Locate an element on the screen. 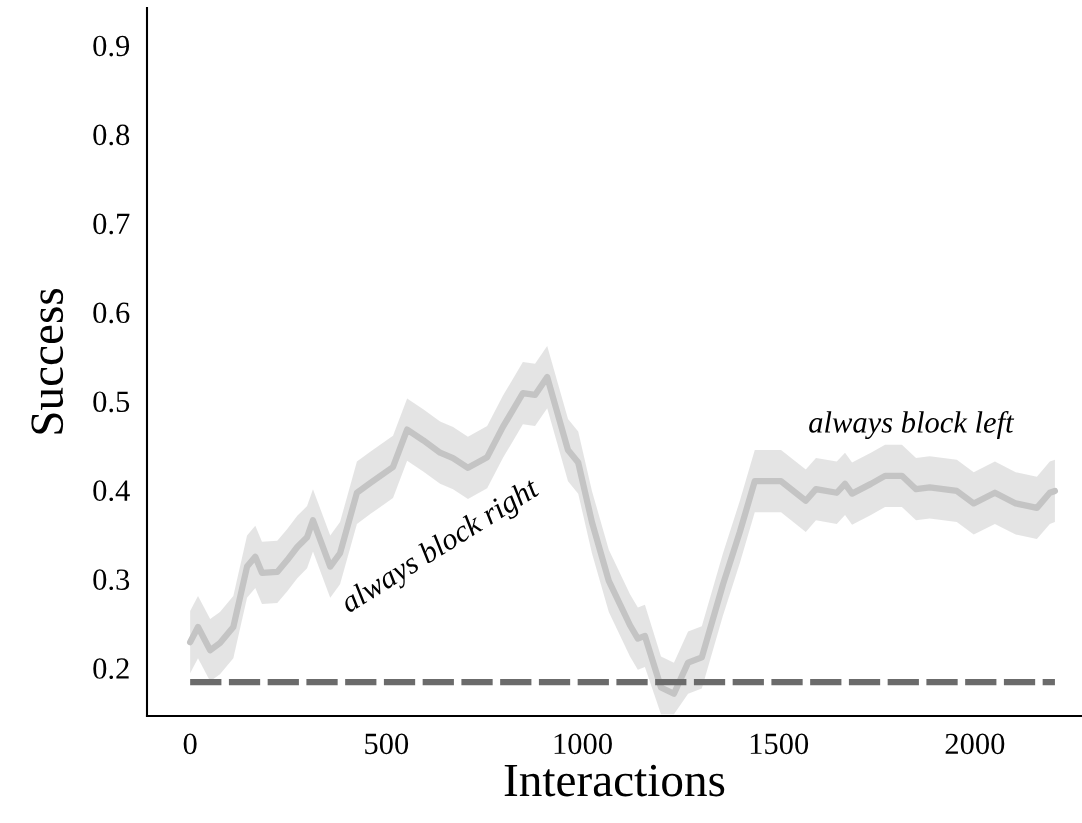  x-tick-label: 2000 is located at coordinates (975, 744).